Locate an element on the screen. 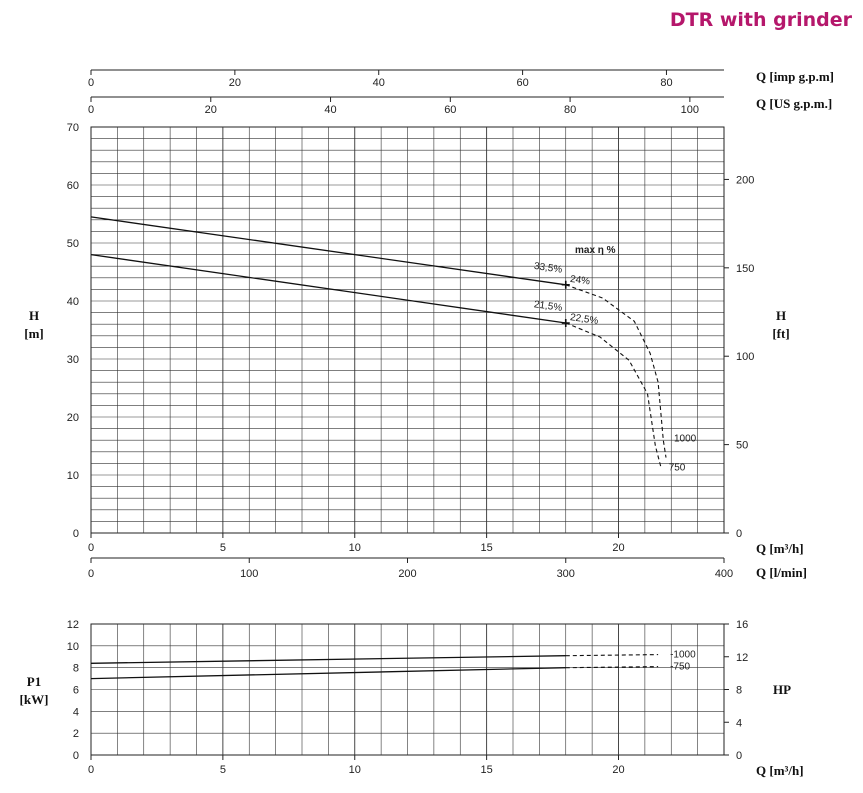 The width and height of the screenshot is (863, 793). bottom-scale-label: 300 is located at coordinates (566, 574).